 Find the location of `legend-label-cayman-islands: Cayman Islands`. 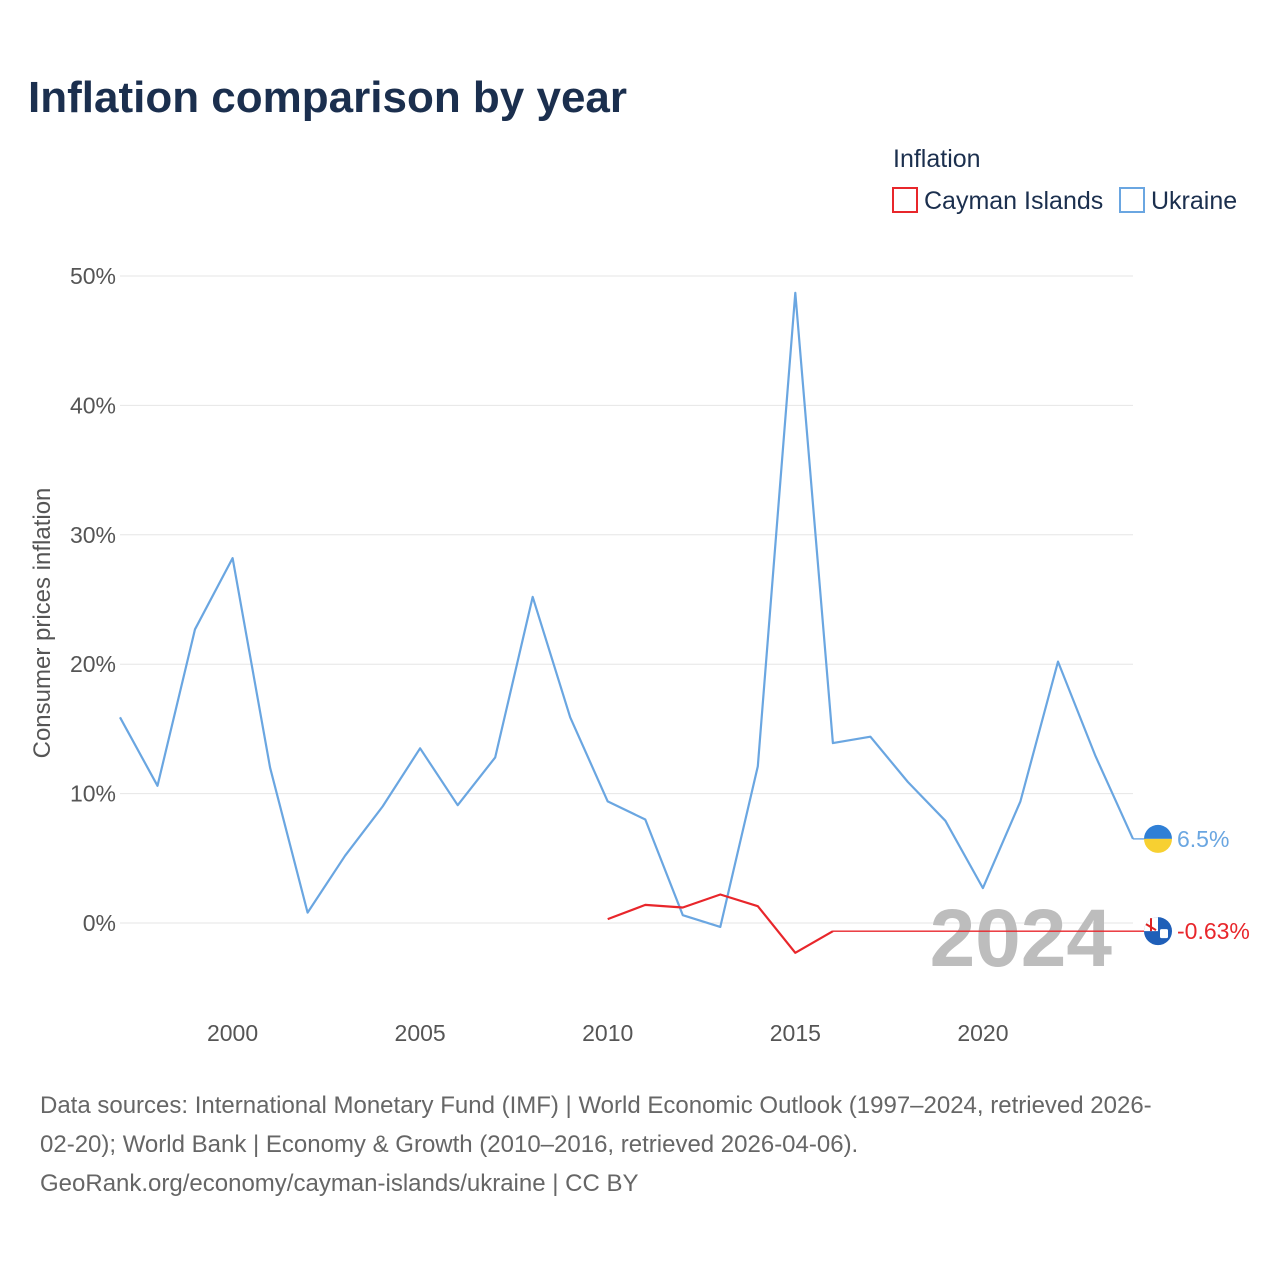

legend-label-cayman-islands: Cayman Islands is located at coordinates (1013, 201).